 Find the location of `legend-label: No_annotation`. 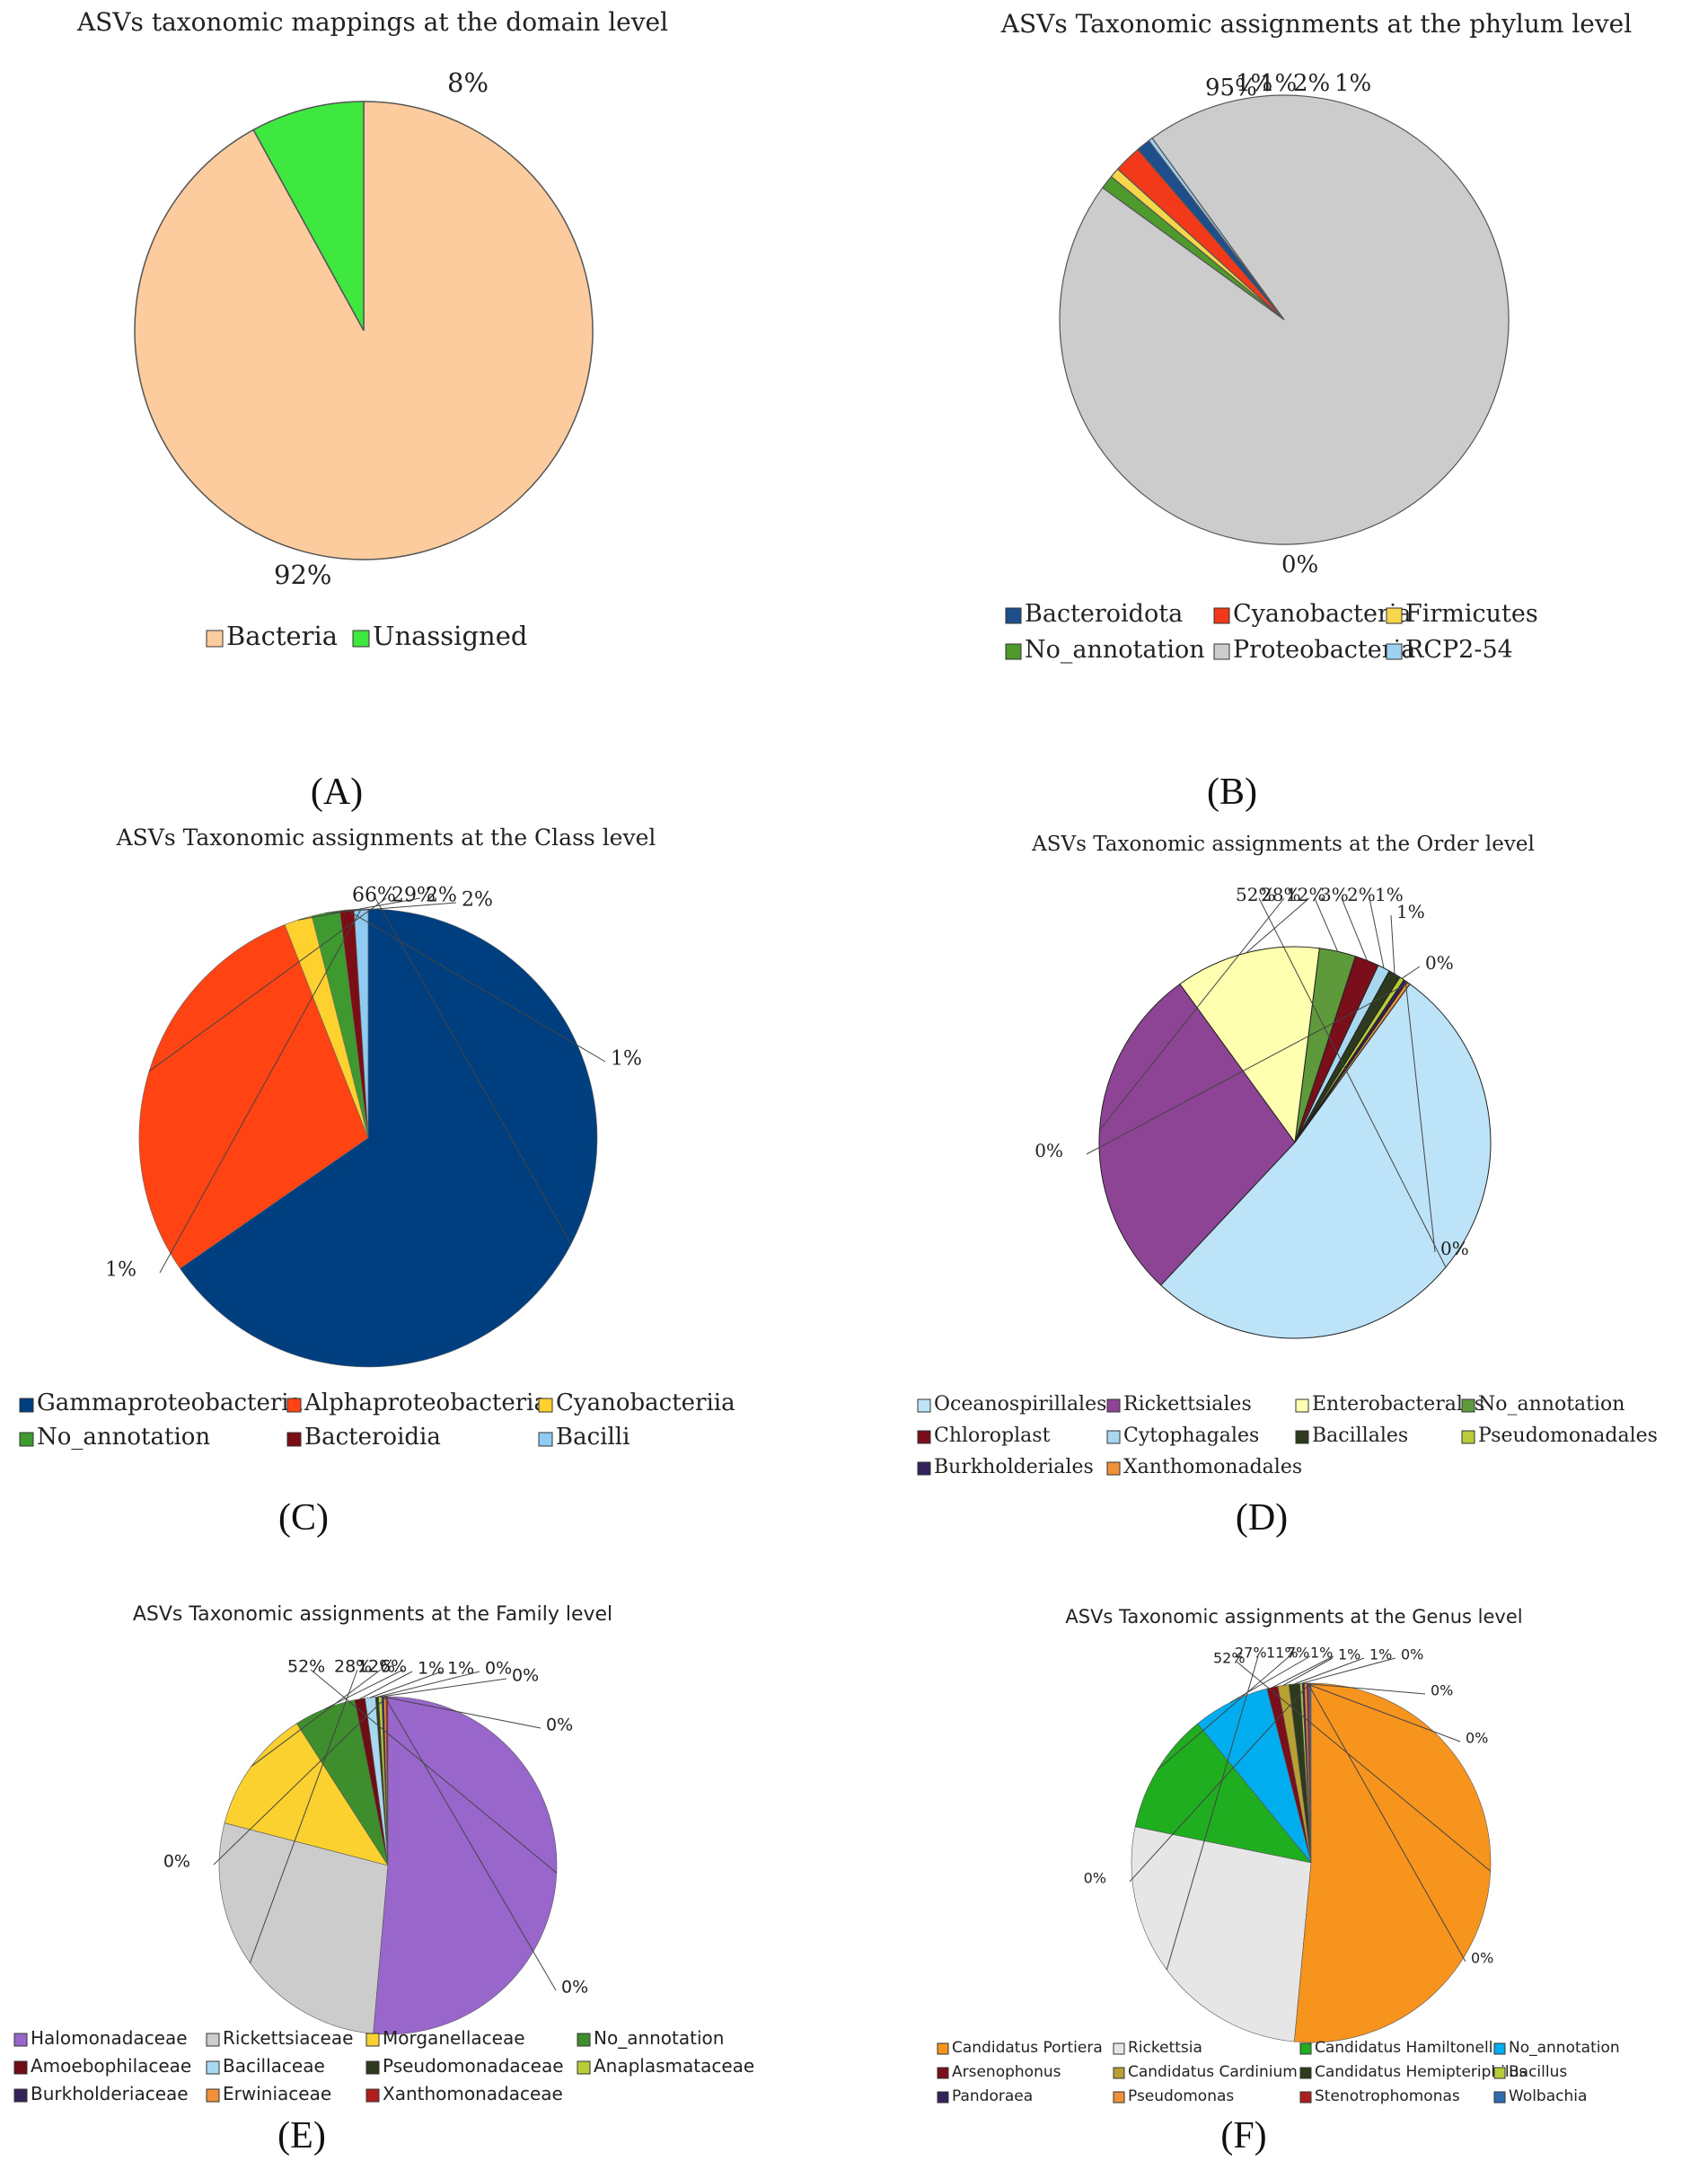

legend-label: No_annotation is located at coordinates (659, 2038).